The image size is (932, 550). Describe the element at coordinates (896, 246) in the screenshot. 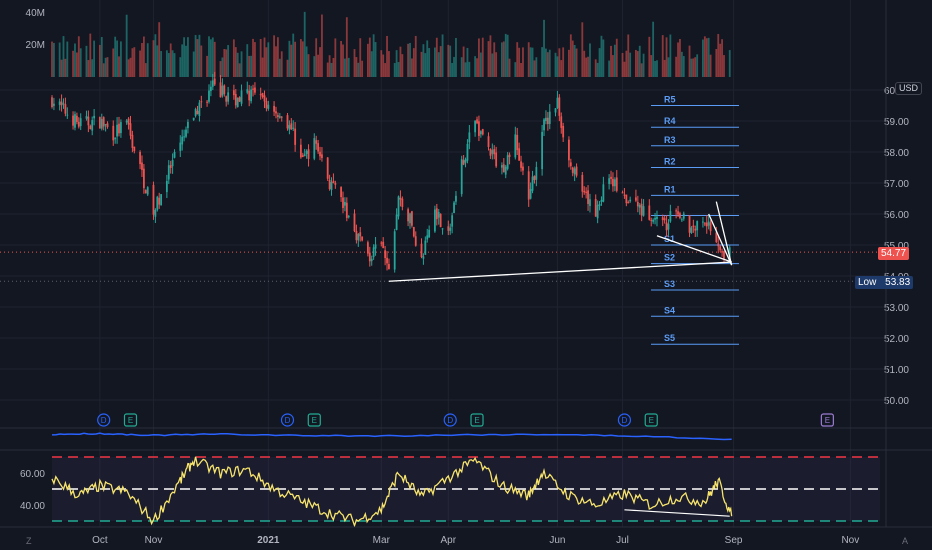

I see `price-tick-label: 55.00` at that location.